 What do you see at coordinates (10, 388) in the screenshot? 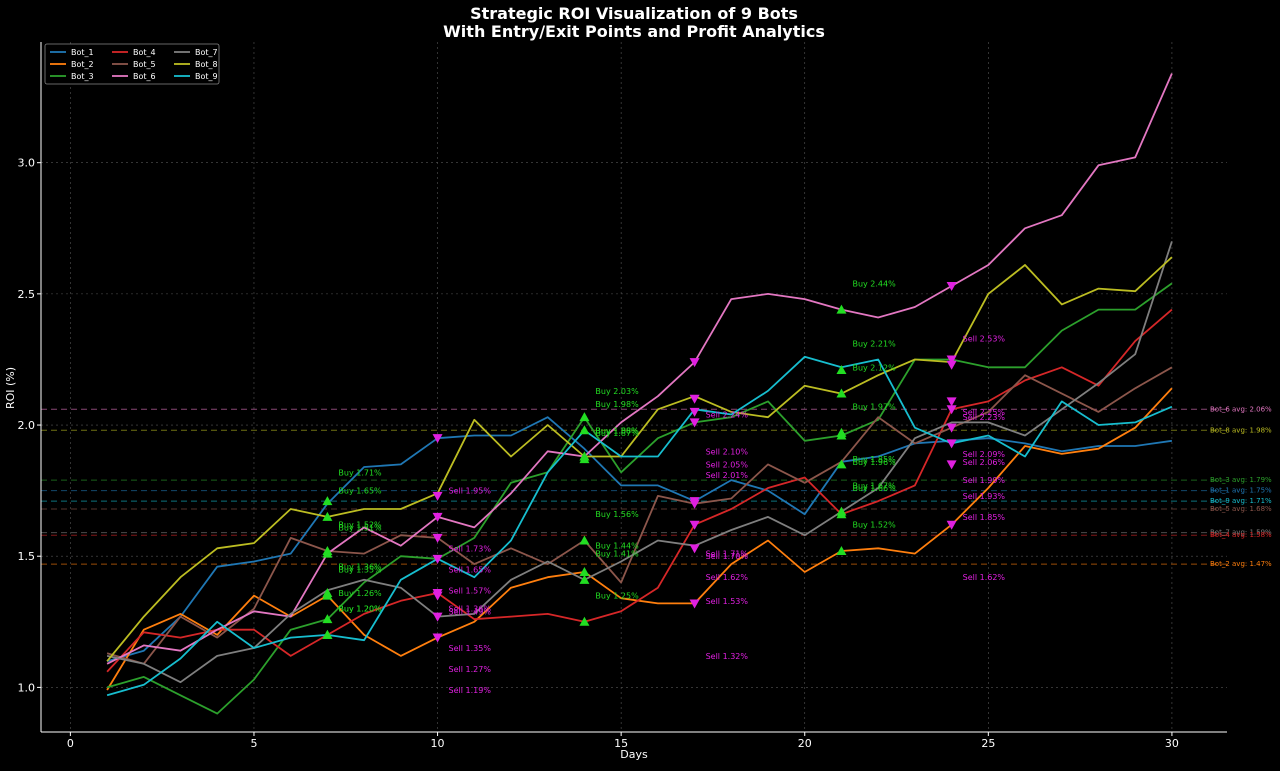
I see `y-axis-label: ROI (%)` at bounding box center [10, 388].